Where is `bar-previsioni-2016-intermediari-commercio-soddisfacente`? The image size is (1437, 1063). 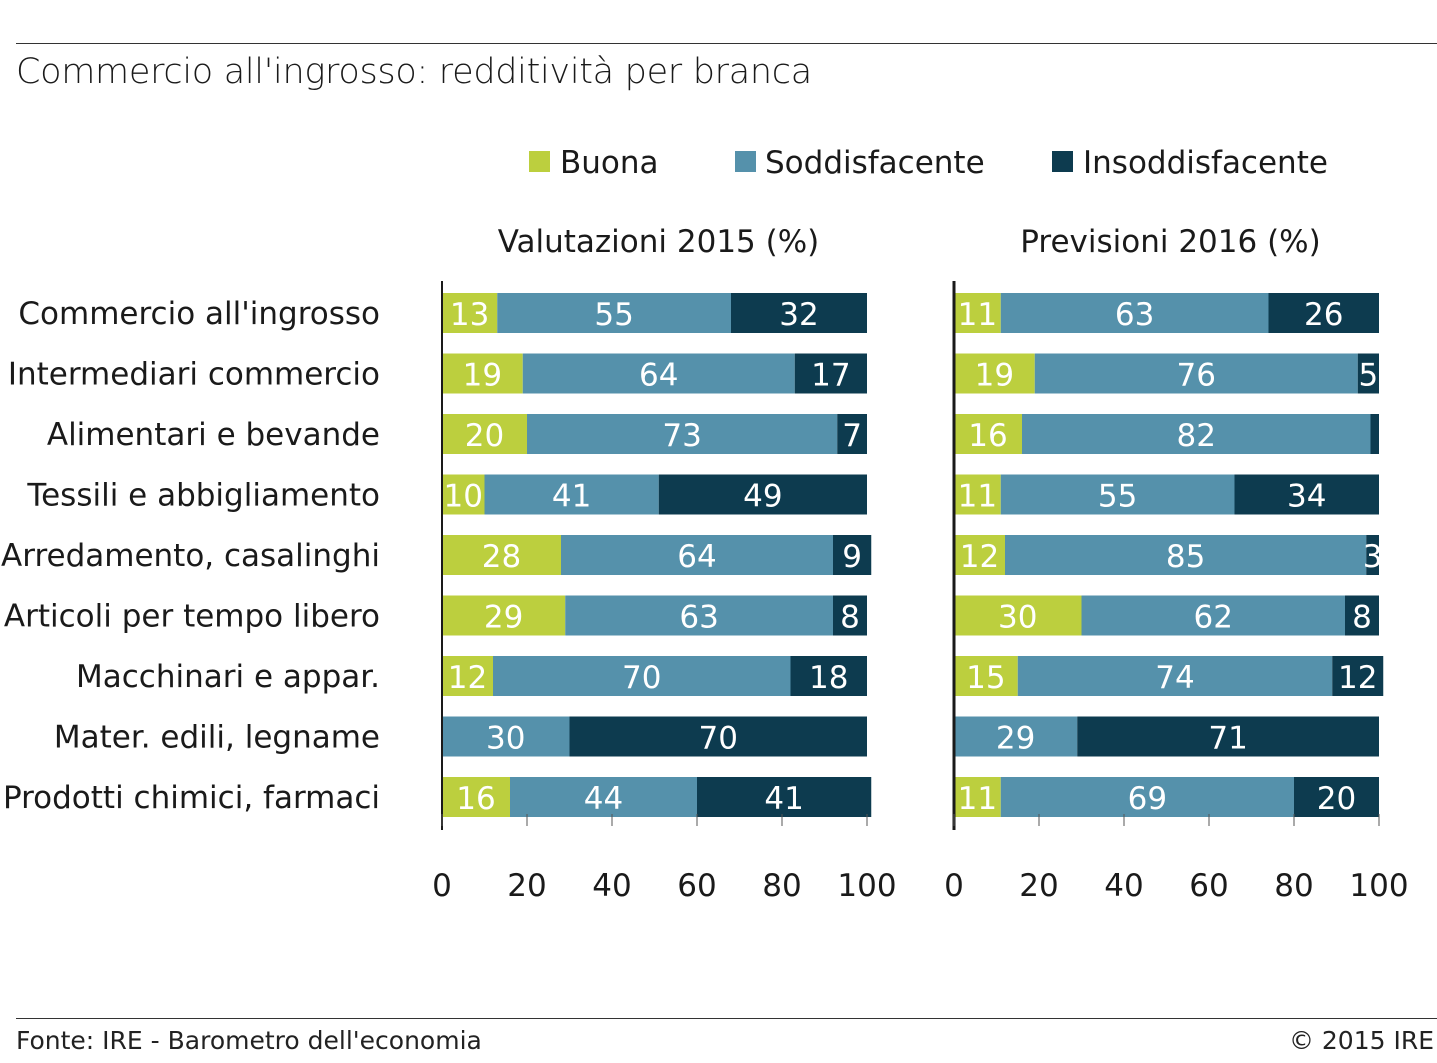 bar-previsioni-2016-intermediari-commercio-soddisfacente is located at coordinates (1196, 373).